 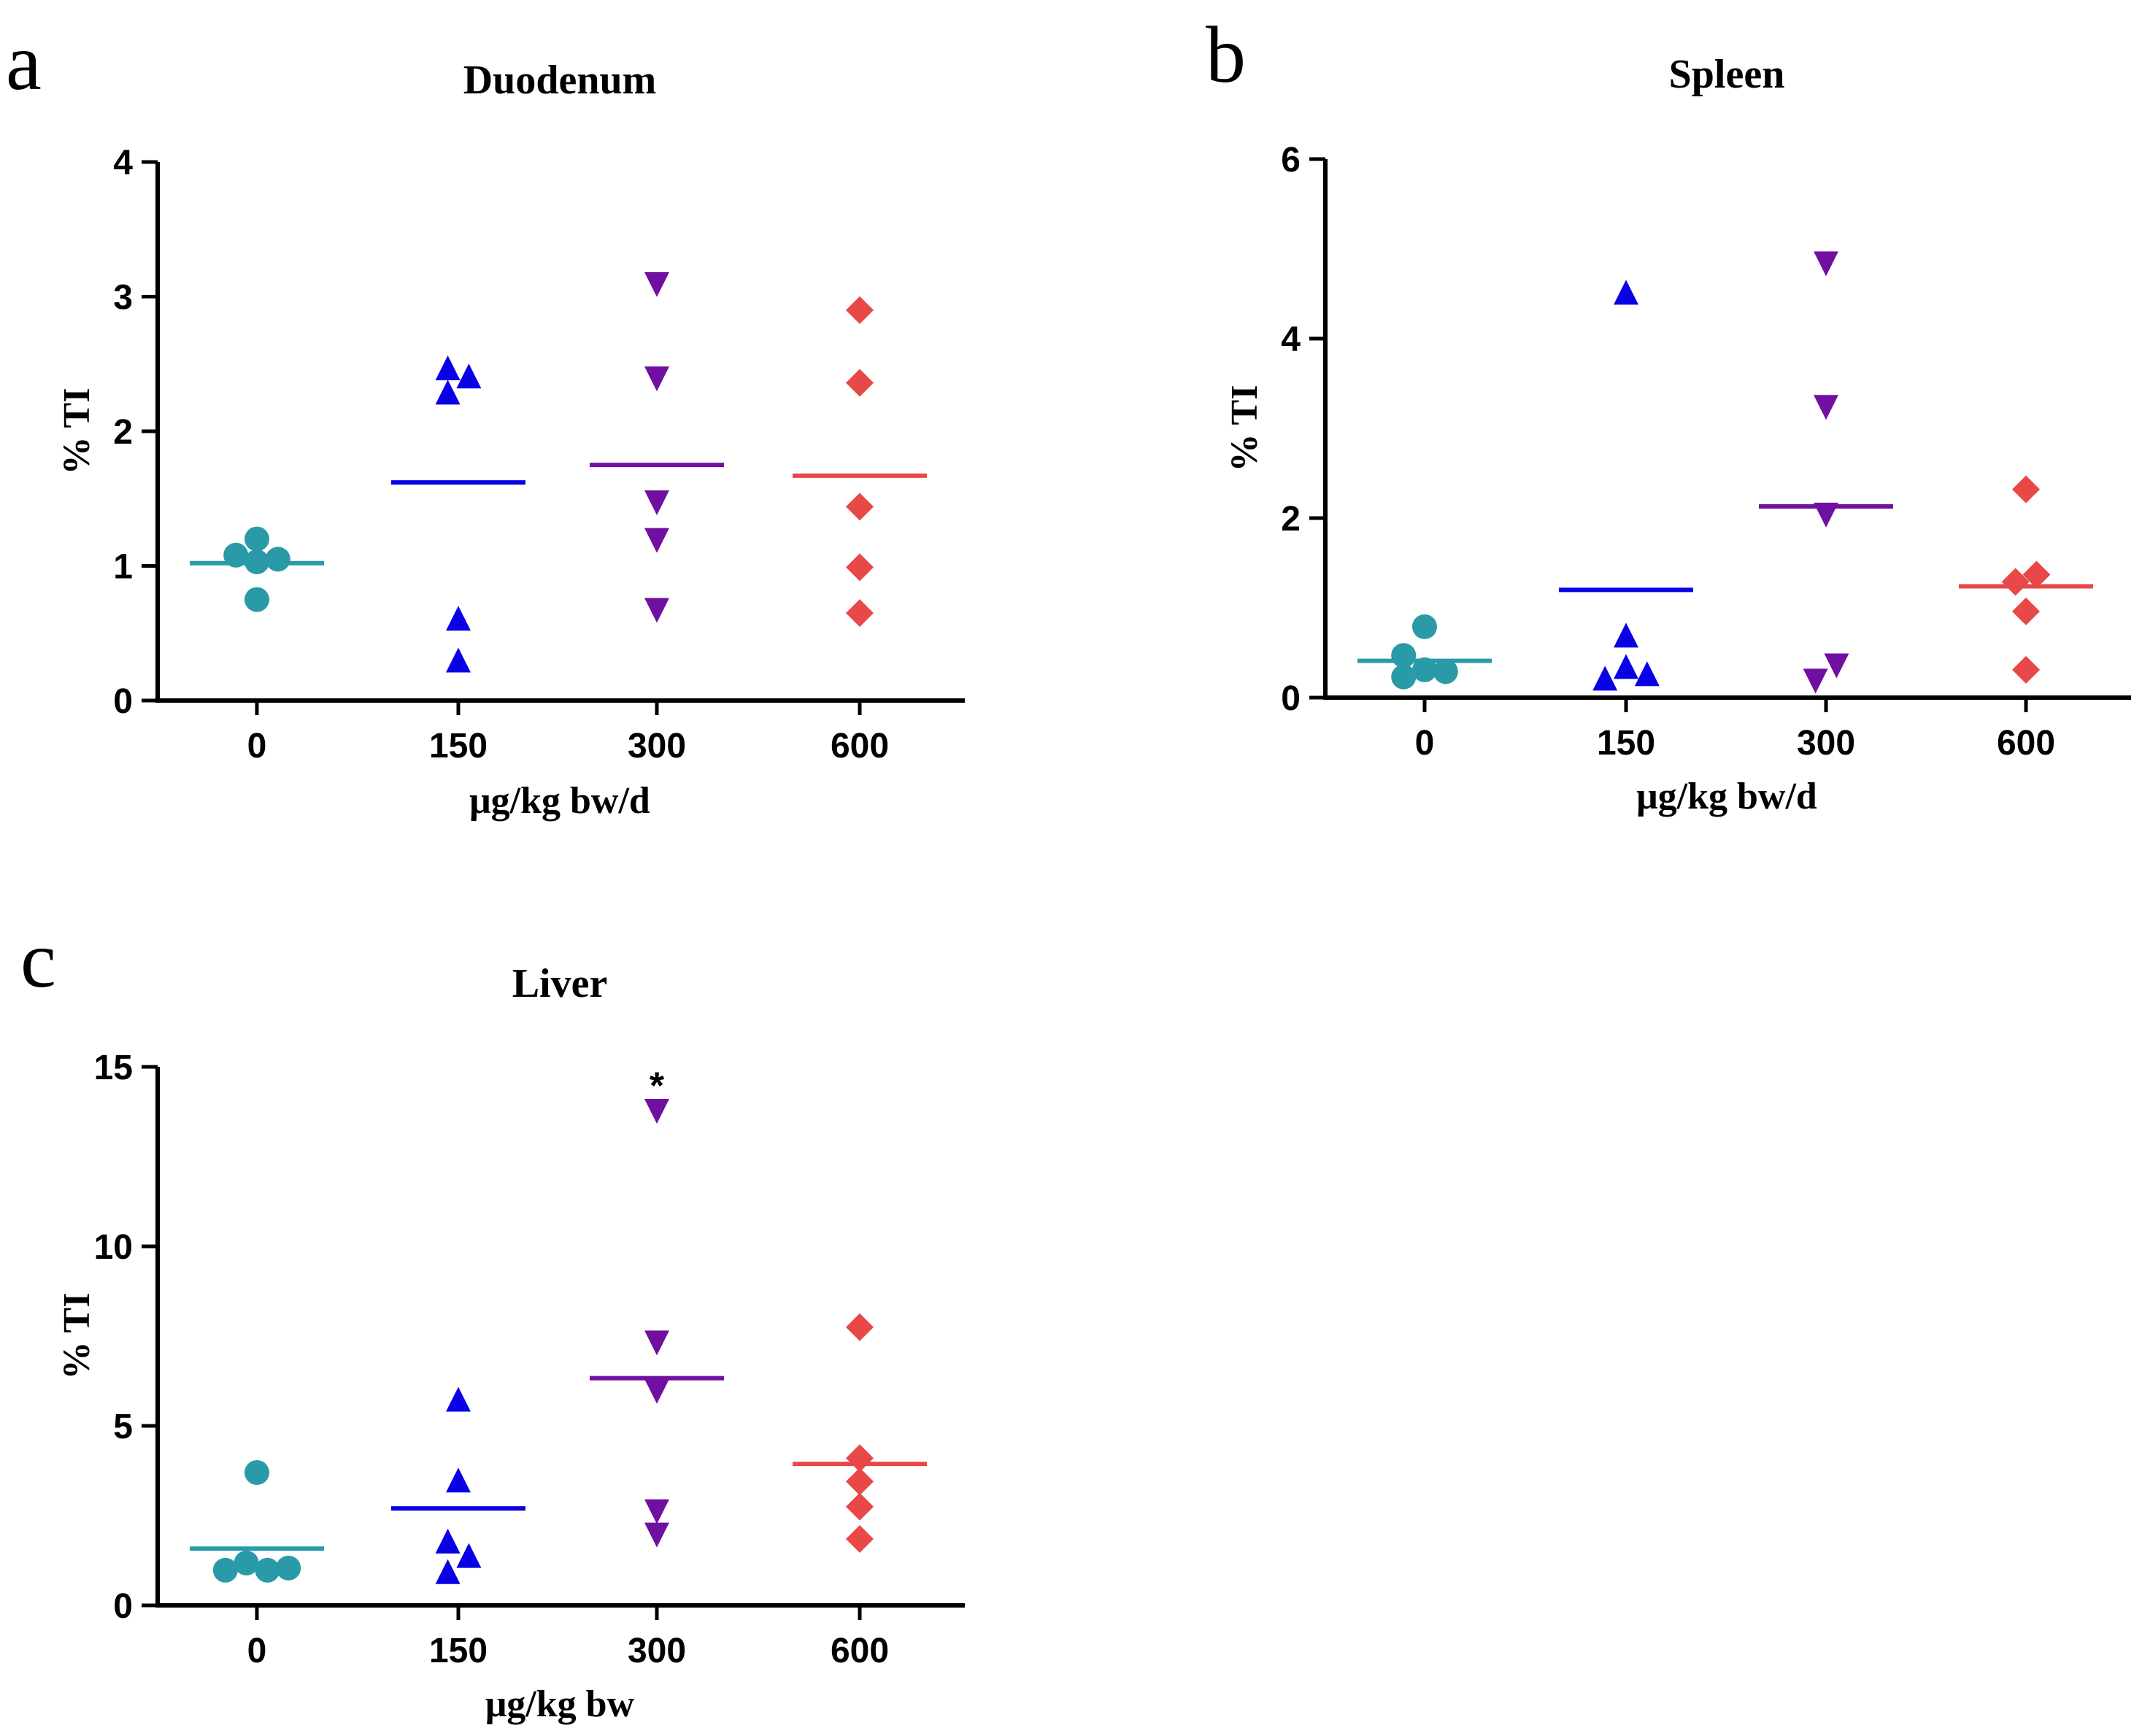 What do you see at coordinates (123, 567) in the screenshot?
I see `y-tick-label: 1` at bounding box center [123, 567].